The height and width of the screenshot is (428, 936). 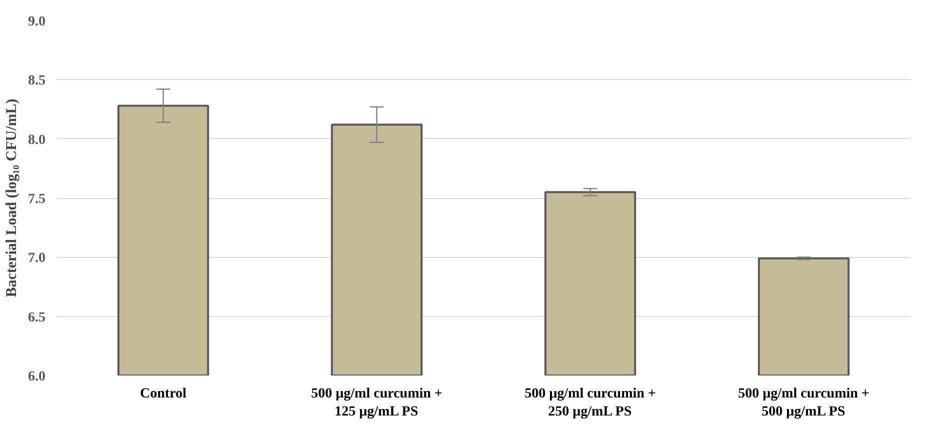 What do you see at coordinates (37, 258) in the screenshot?
I see `y-tick-label: 7.0` at bounding box center [37, 258].